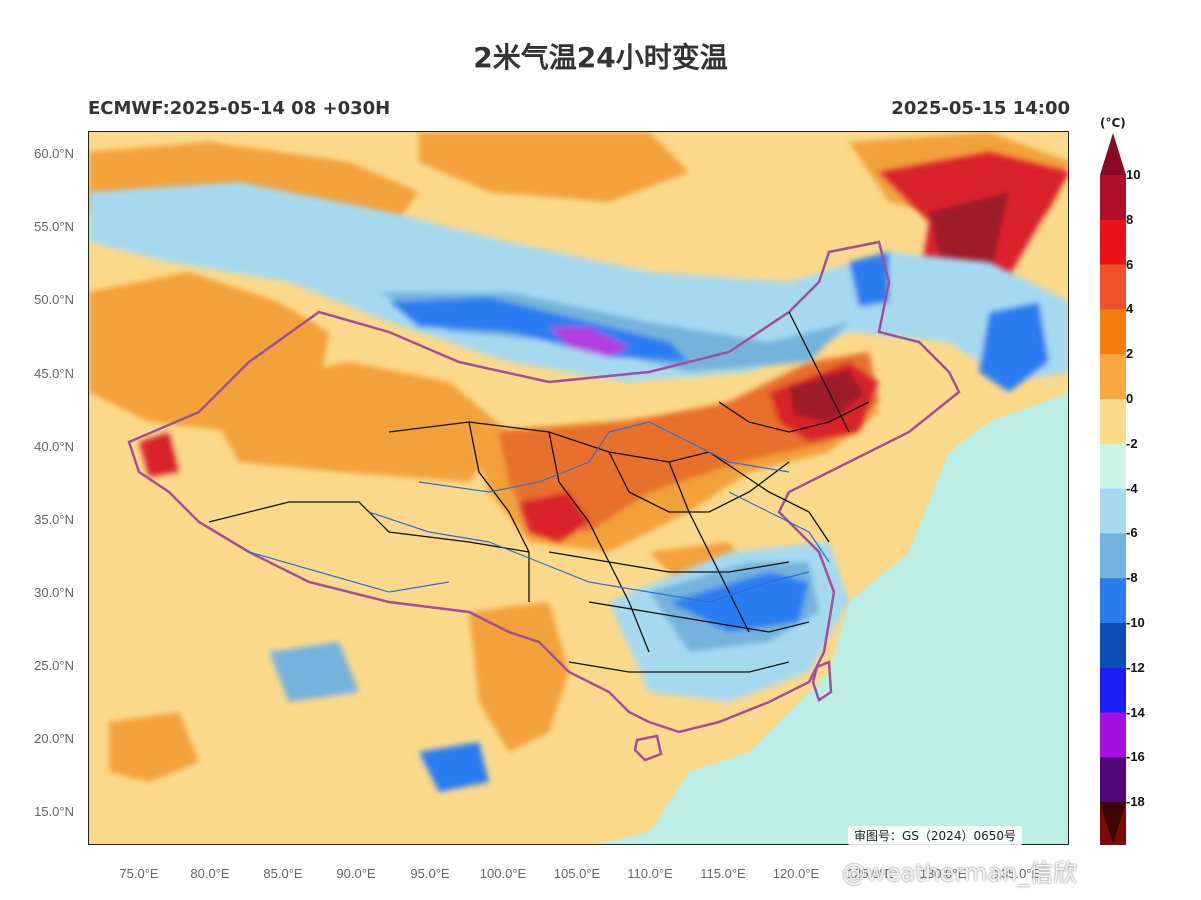 Image resolution: width=1201 pixels, height=900 pixels. Describe the element at coordinates (1132, 443) in the screenshot. I see `colorbar-label: -2` at that location.